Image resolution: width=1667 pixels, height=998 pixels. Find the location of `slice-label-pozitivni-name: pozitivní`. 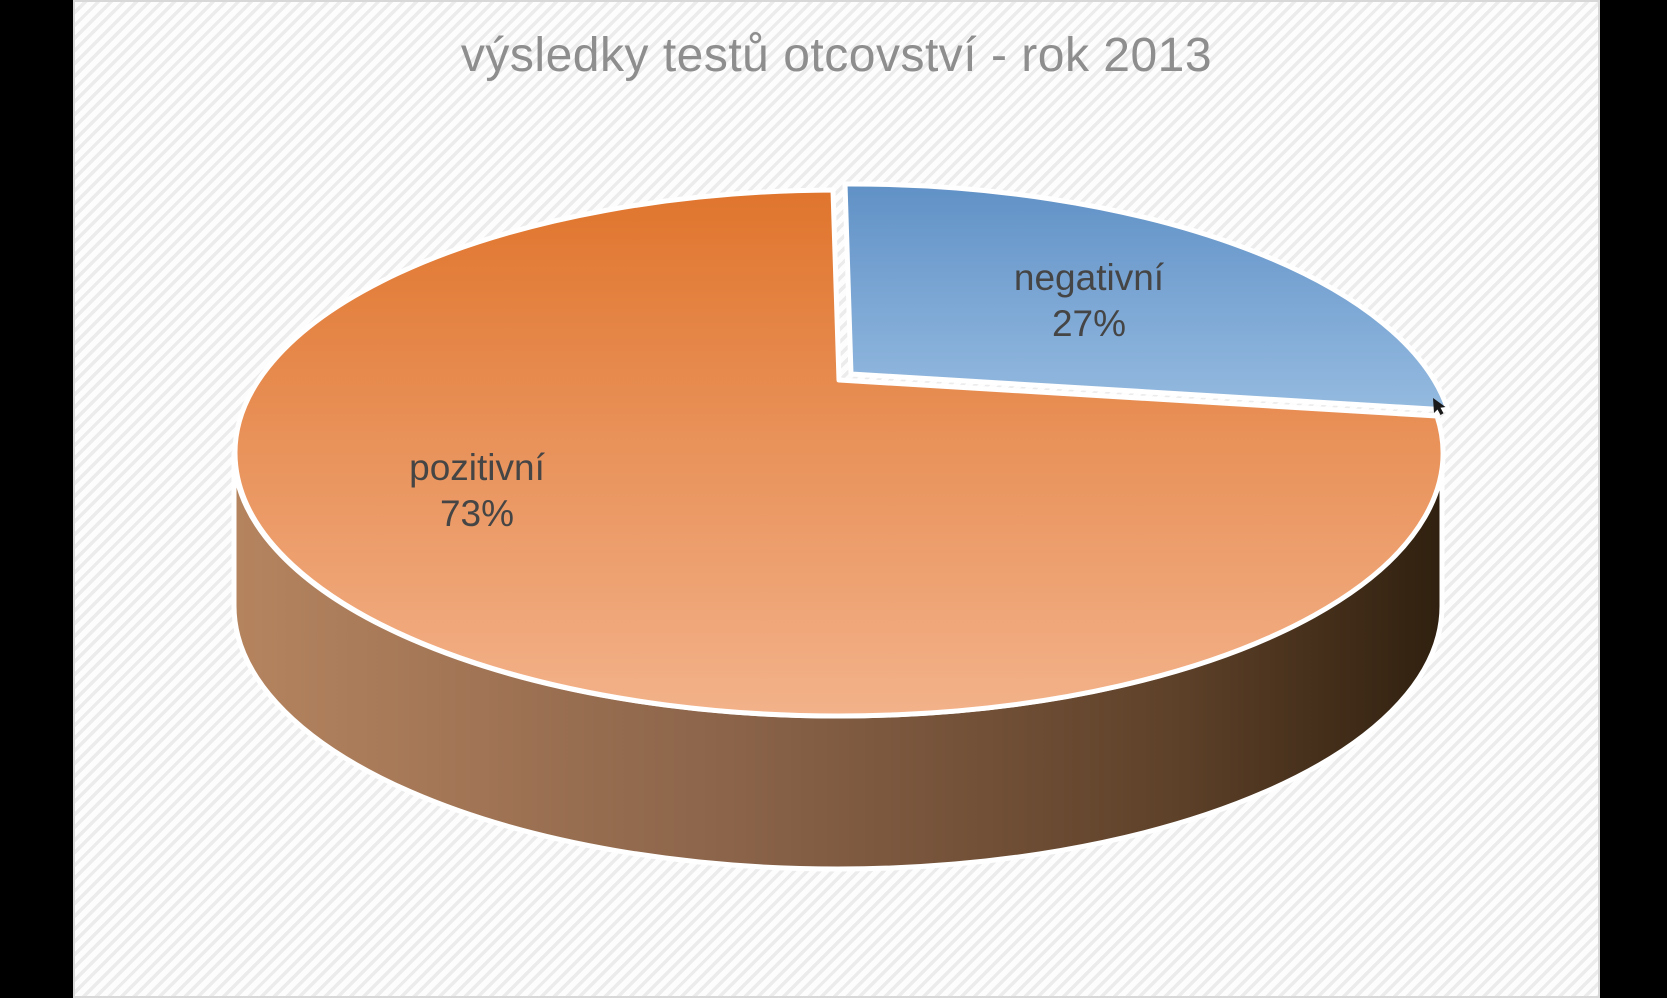

slice-label-pozitivni-name: pozitivní is located at coordinates (477, 467).